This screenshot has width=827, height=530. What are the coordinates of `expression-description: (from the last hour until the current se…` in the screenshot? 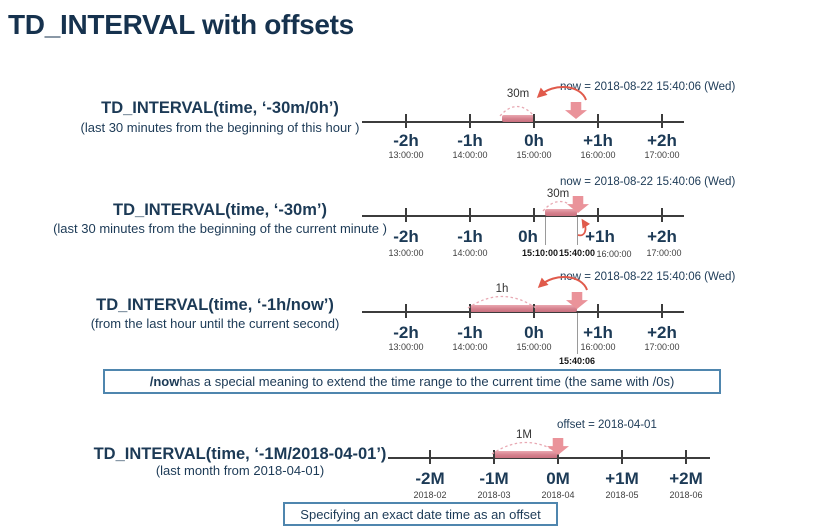 It's located at (215, 323).